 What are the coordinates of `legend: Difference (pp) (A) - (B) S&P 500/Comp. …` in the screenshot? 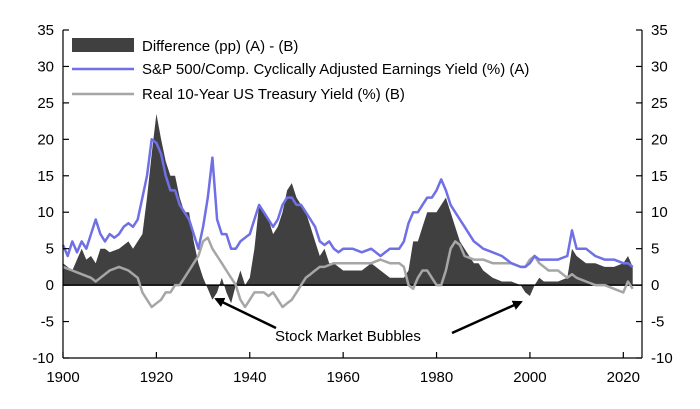 It's located at (300, 70).